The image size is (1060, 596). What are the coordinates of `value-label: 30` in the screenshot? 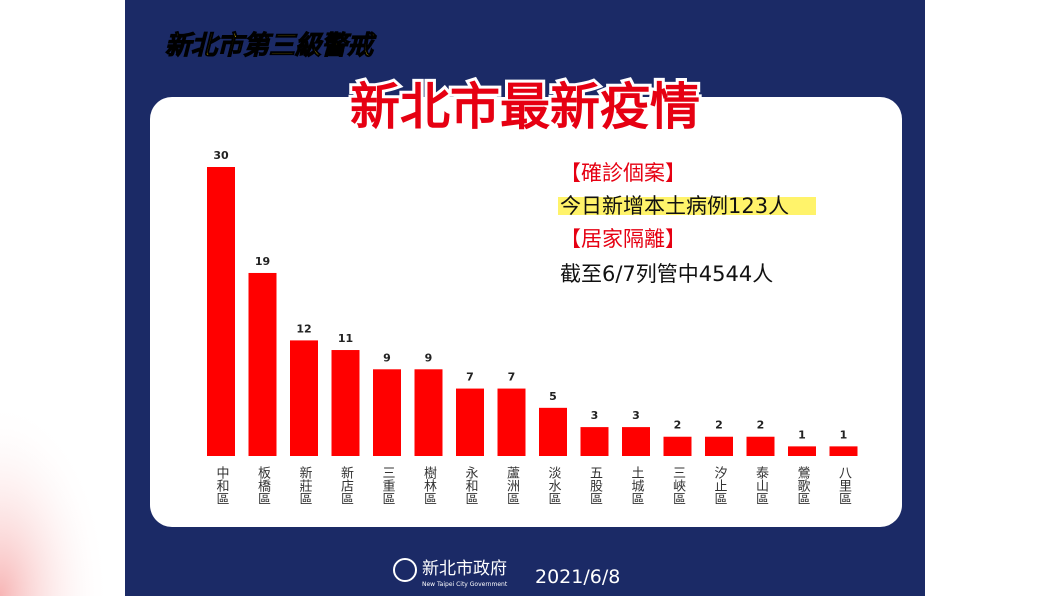 It's located at (221, 155).